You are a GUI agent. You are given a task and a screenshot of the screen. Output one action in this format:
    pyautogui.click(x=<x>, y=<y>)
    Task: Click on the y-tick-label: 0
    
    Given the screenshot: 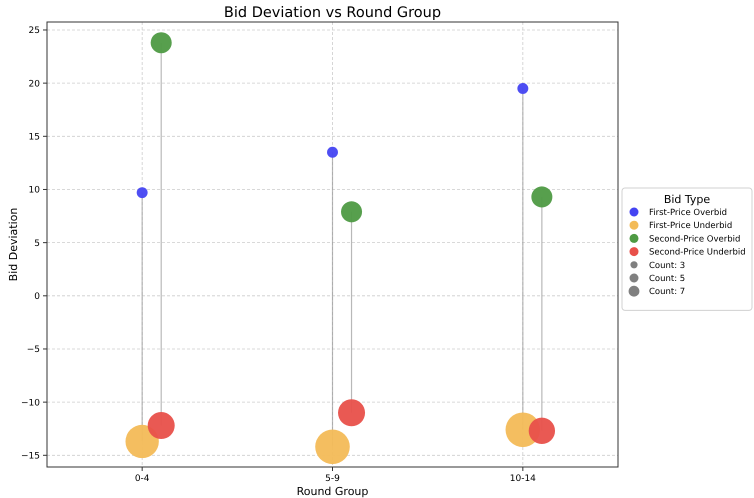 What is the action you would take?
    pyautogui.click(x=37, y=297)
    